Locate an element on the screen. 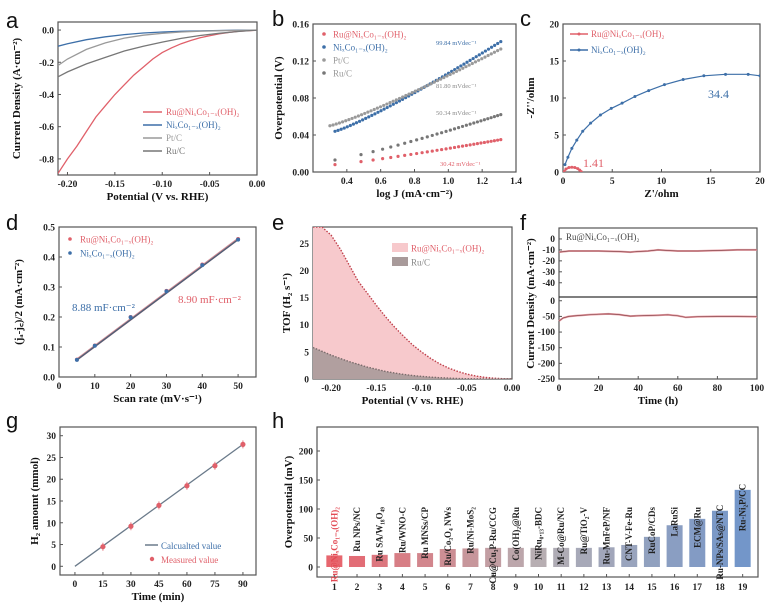 Image resolution: width=779 pixels, height=607 pixels. x-tick-label: 1.2 is located at coordinates (482, 182).